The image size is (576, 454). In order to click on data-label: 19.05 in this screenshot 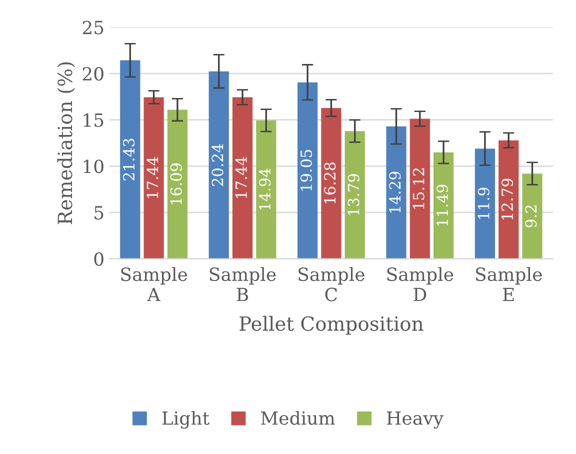, I will do `click(306, 170)`.